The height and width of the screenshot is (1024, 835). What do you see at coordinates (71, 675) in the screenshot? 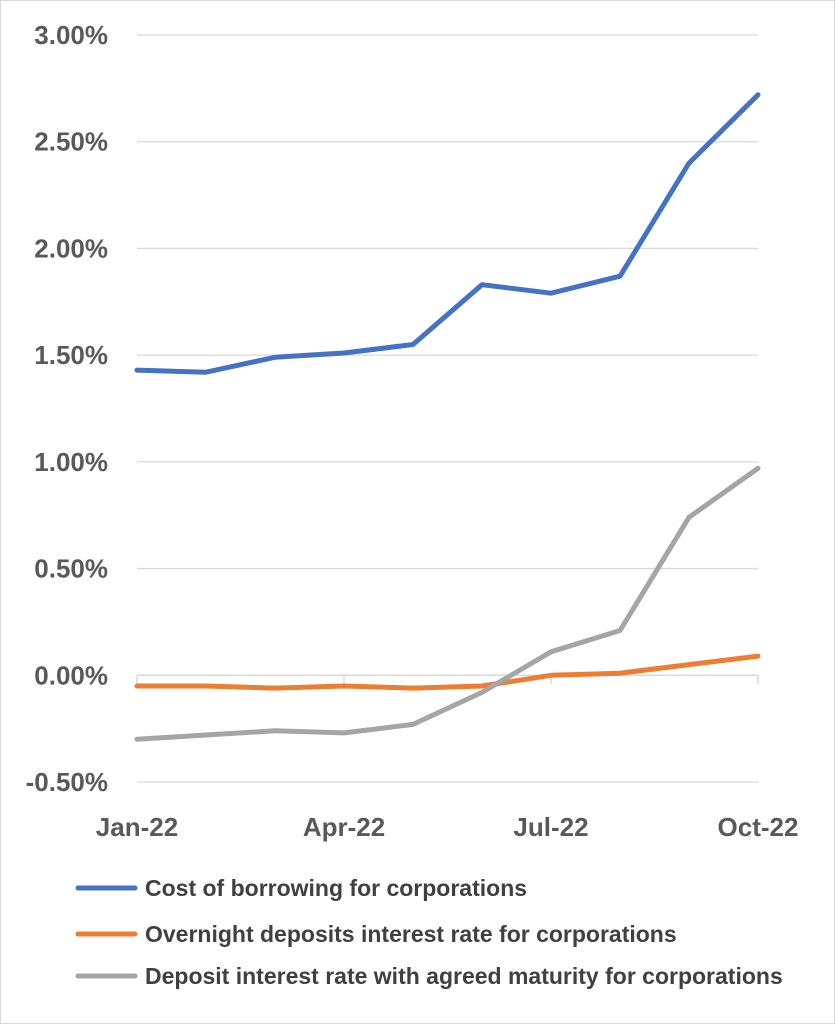
I see `y-tick-label: 0.00%` at bounding box center [71, 675].